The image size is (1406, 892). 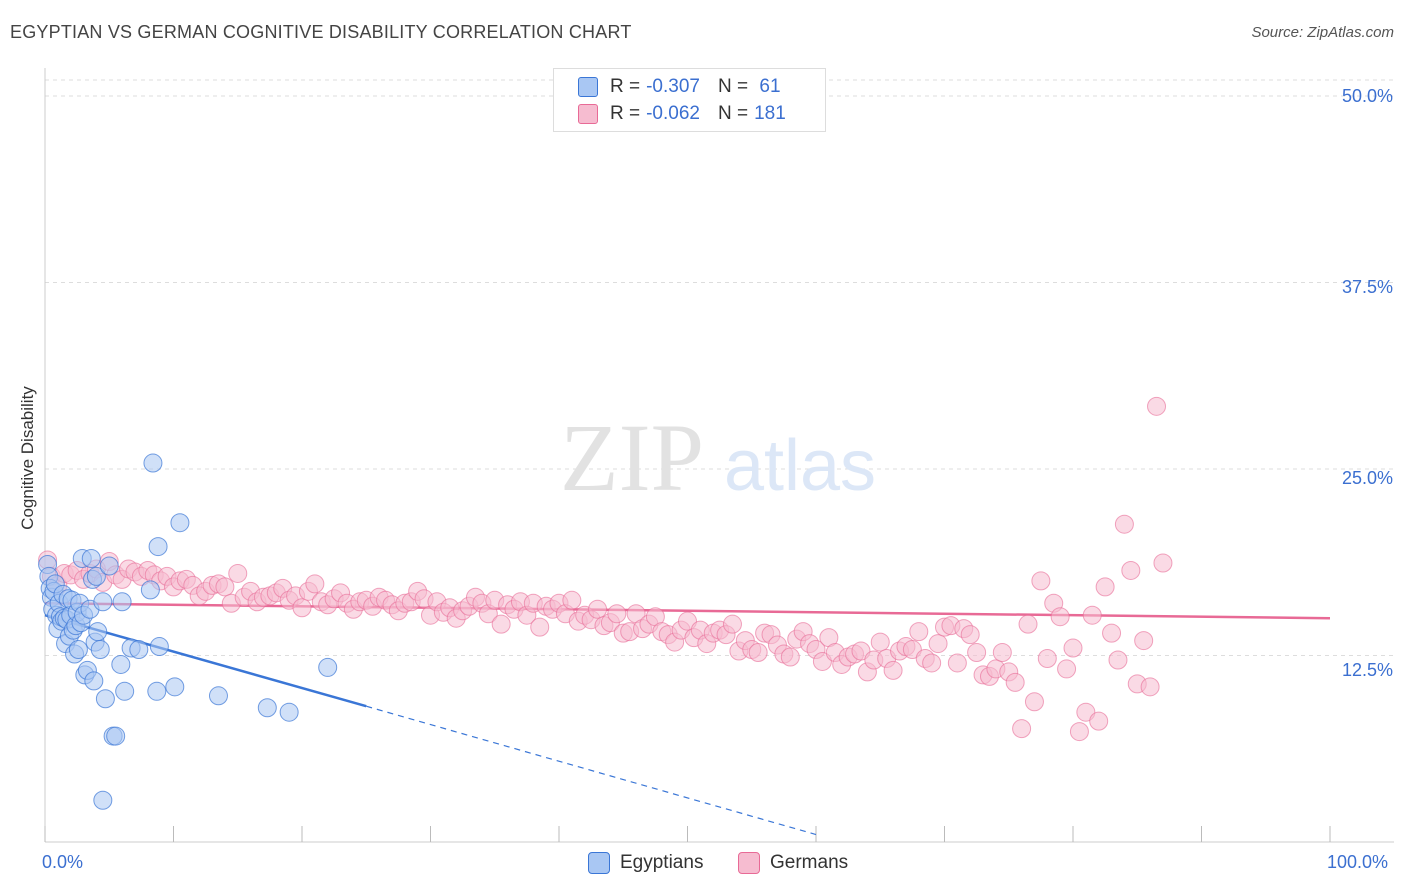 I want to click on legend-row-egyptians: R = -0.307 N = 61, so click(x=679, y=87).